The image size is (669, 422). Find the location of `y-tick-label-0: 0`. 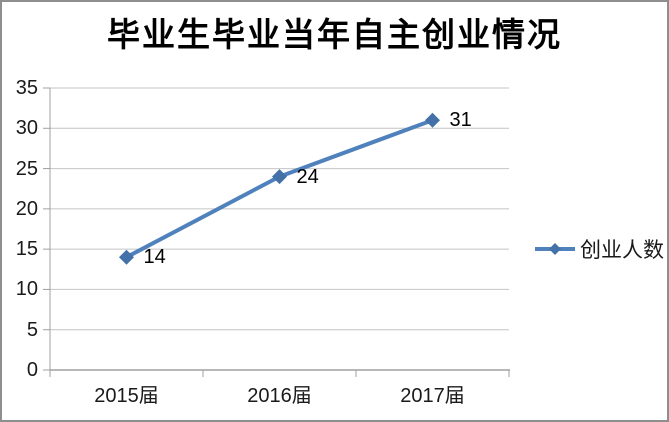

y-tick-label-0: 0 is located at coordinates (32, 370).